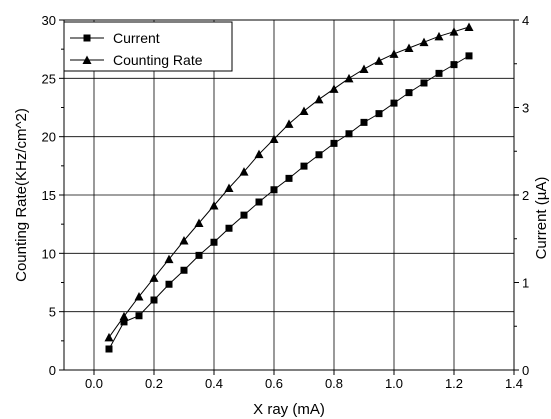 The image size is (551, 419). What do you see at coordinates (394, 383) in the screenshot?
I see `x-tick-label: 1.0` at bounding box center [394, 383].